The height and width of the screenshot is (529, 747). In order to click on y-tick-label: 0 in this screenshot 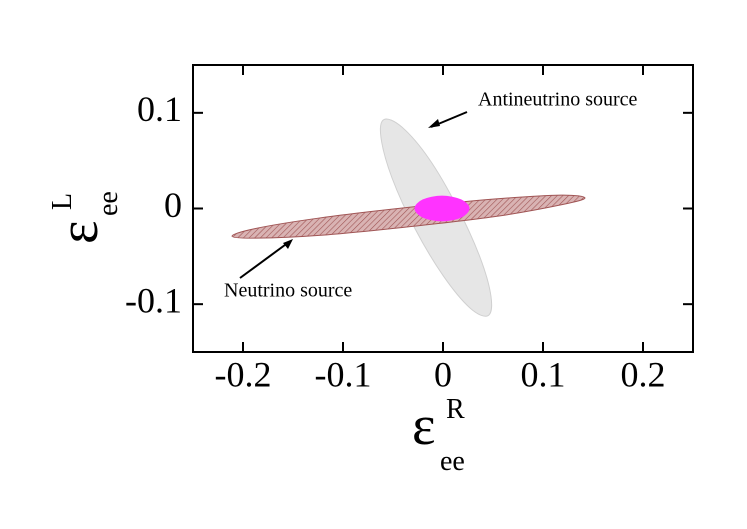, I will do `click(173, 205)`.